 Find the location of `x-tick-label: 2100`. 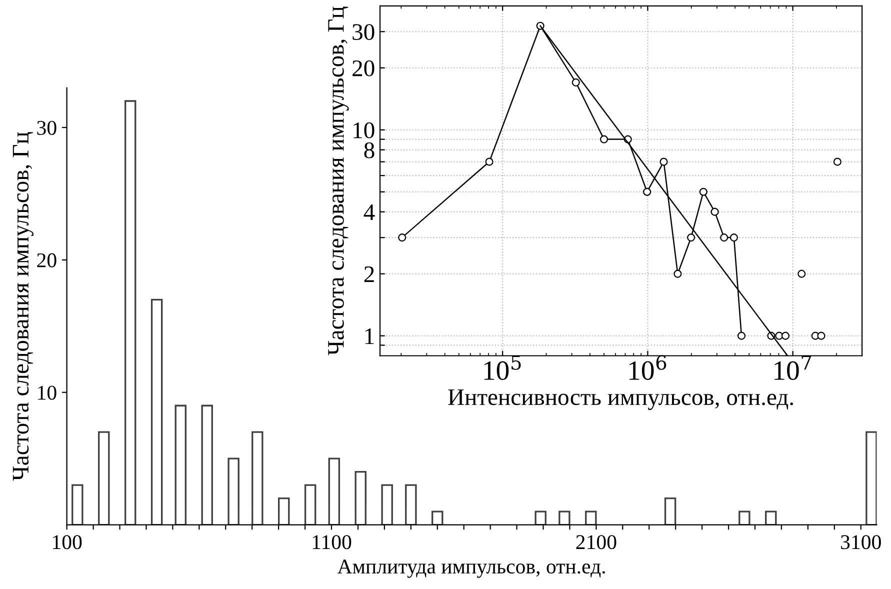

x-tick-label: 2100 is located at coordinates (596, 542).